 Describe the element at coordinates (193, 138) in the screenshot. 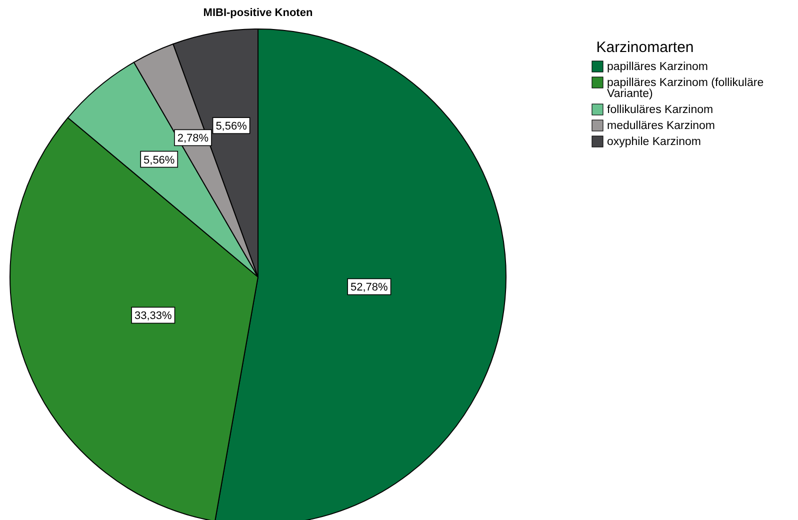

I see `data-label: 2,78%` at that location.